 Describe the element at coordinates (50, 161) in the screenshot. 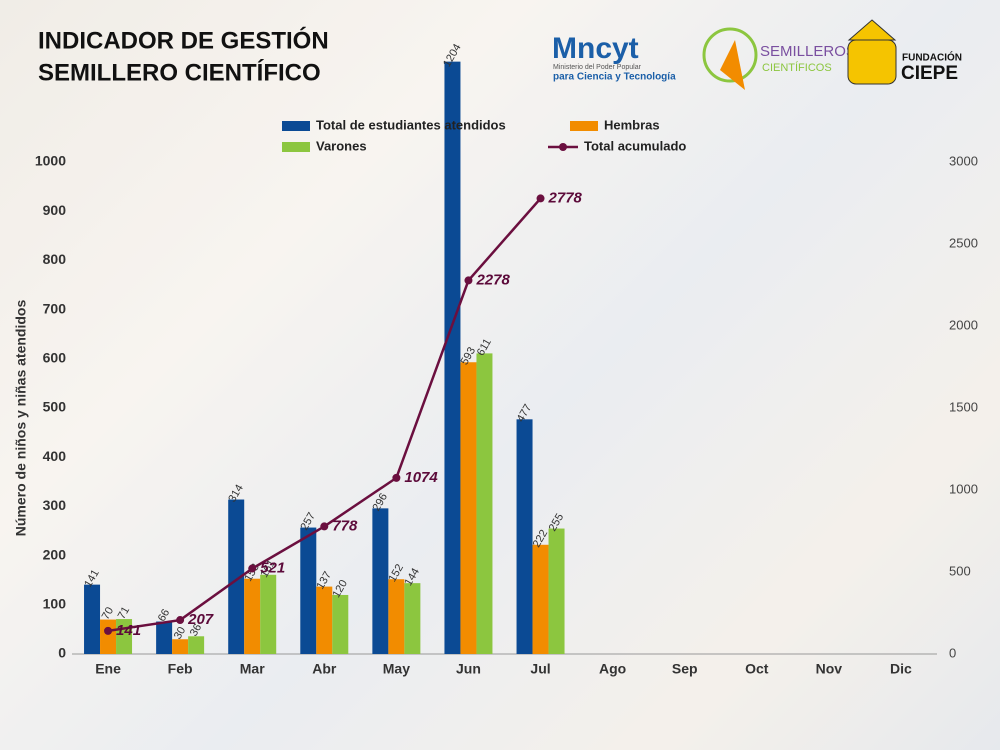

I see `y-tick-label: 1000` at that location.